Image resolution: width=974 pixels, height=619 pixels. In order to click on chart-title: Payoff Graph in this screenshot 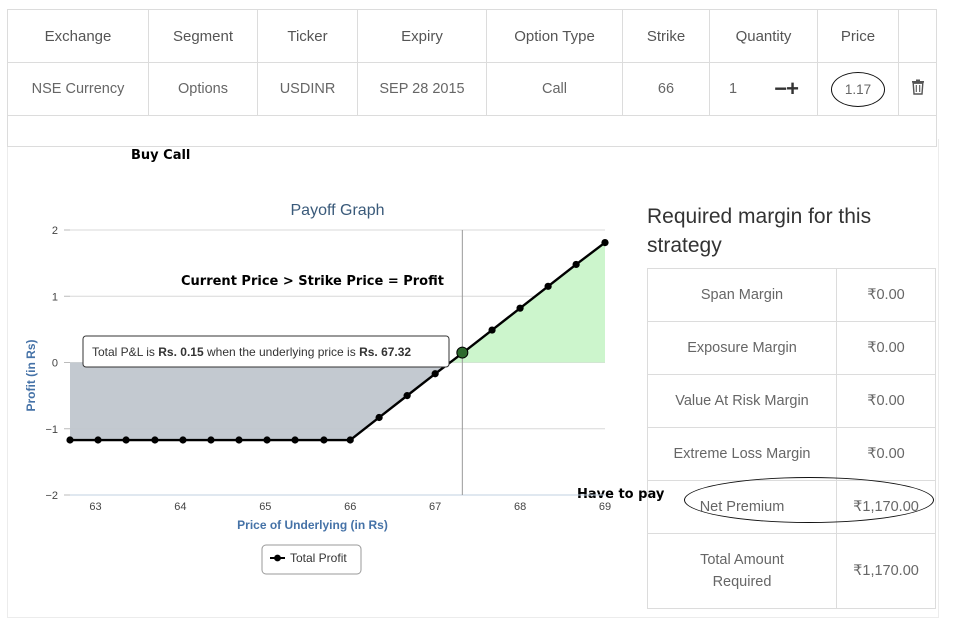, I will do `click(338, 210)`.